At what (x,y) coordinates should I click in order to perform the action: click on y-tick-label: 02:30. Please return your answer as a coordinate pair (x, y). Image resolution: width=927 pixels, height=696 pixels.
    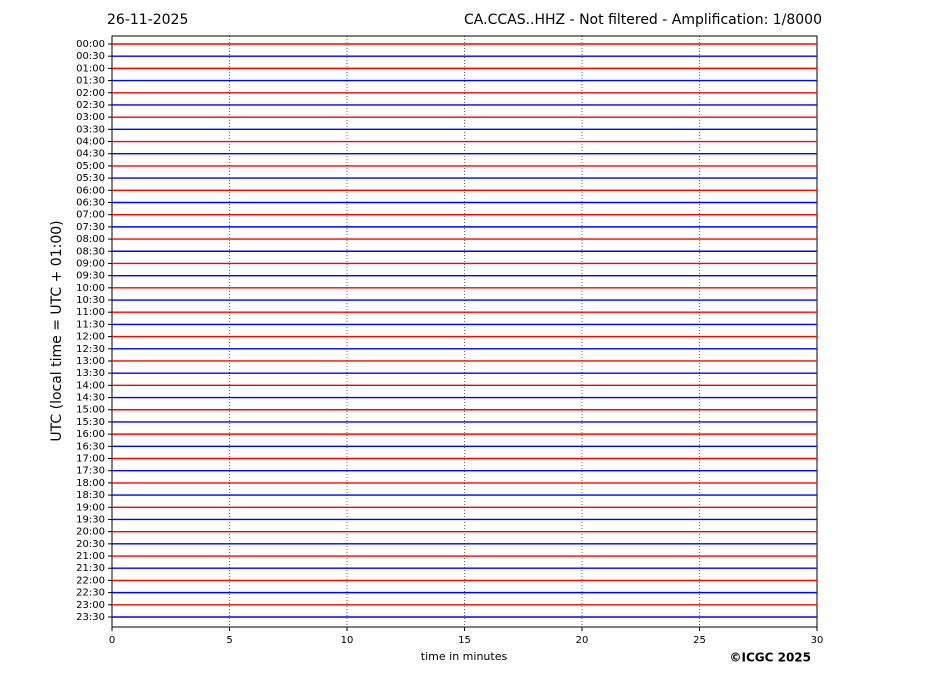
    Looking at the image, I should click on (90, 105).